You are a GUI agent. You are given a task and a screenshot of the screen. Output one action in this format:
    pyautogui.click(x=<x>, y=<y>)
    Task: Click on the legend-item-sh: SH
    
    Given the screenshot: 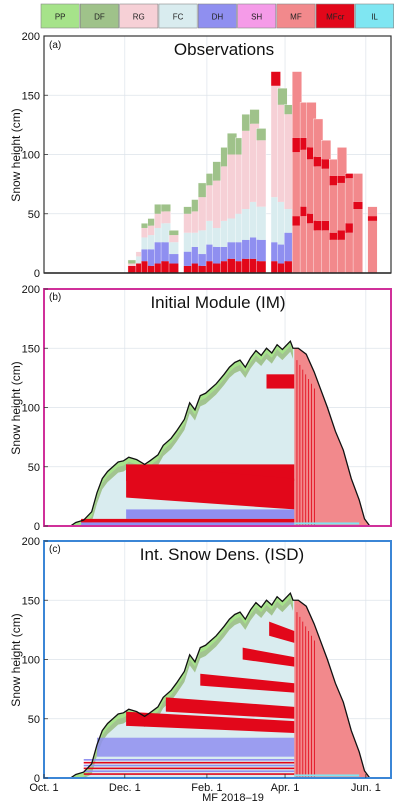 What is the action you would take?
    pyautogui.click(x=257, y=16)
    